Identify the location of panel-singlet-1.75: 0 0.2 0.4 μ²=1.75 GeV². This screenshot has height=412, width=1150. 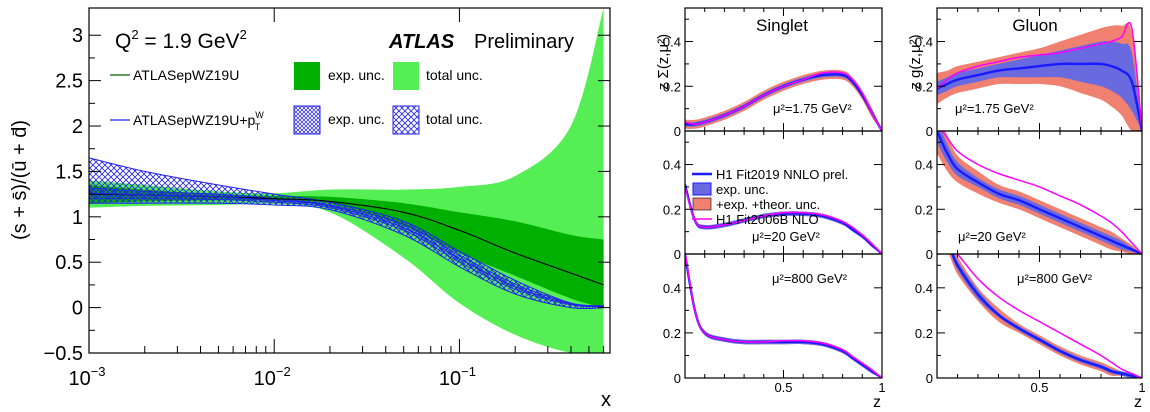
(773, 73).